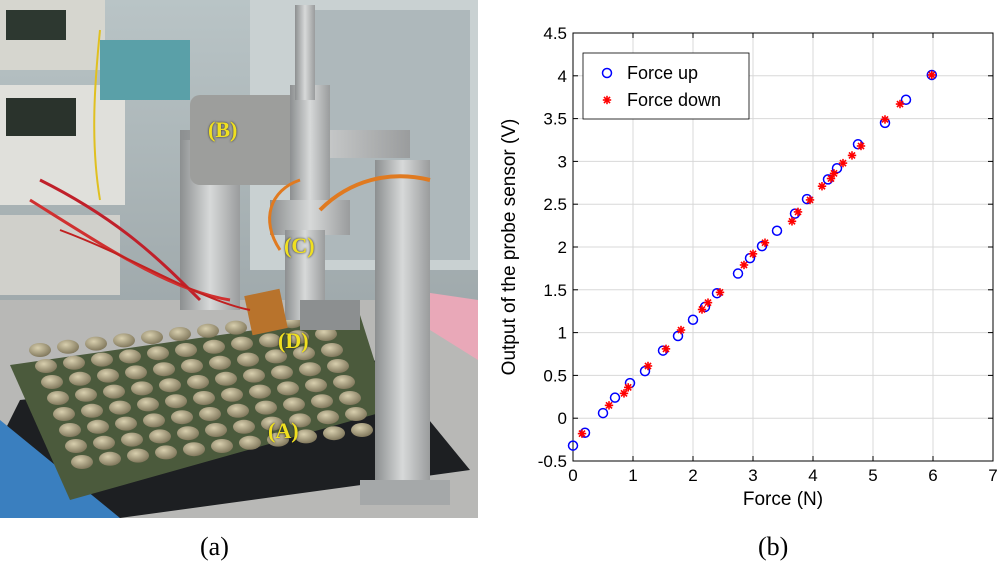 This screenshot has width=1000, height=566. I want to click on x-tick-label: 3, so click(752, 475).